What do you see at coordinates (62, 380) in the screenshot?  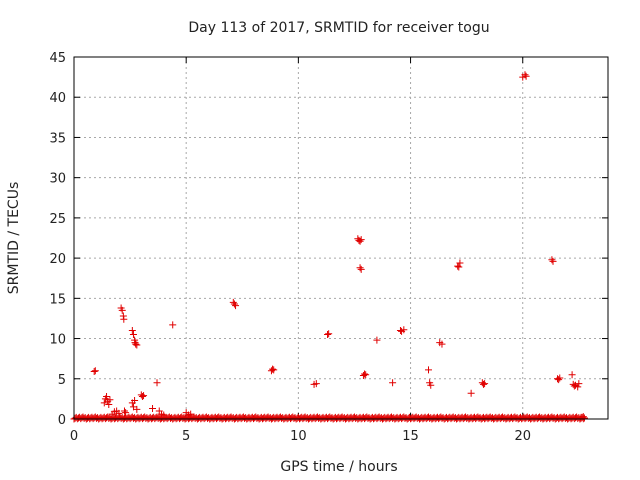 I see `y-tick-label: 5` at bounding box center [62, 380].